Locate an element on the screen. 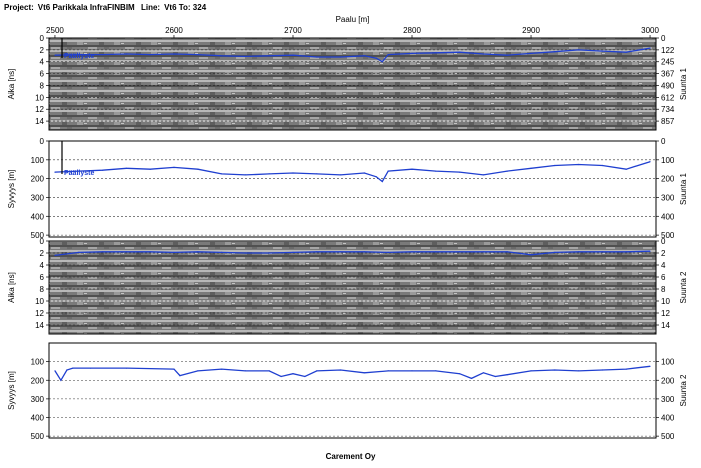 The image size is (701, 468). y-tick-label-right: 100 is located at coordinates (668, 362).